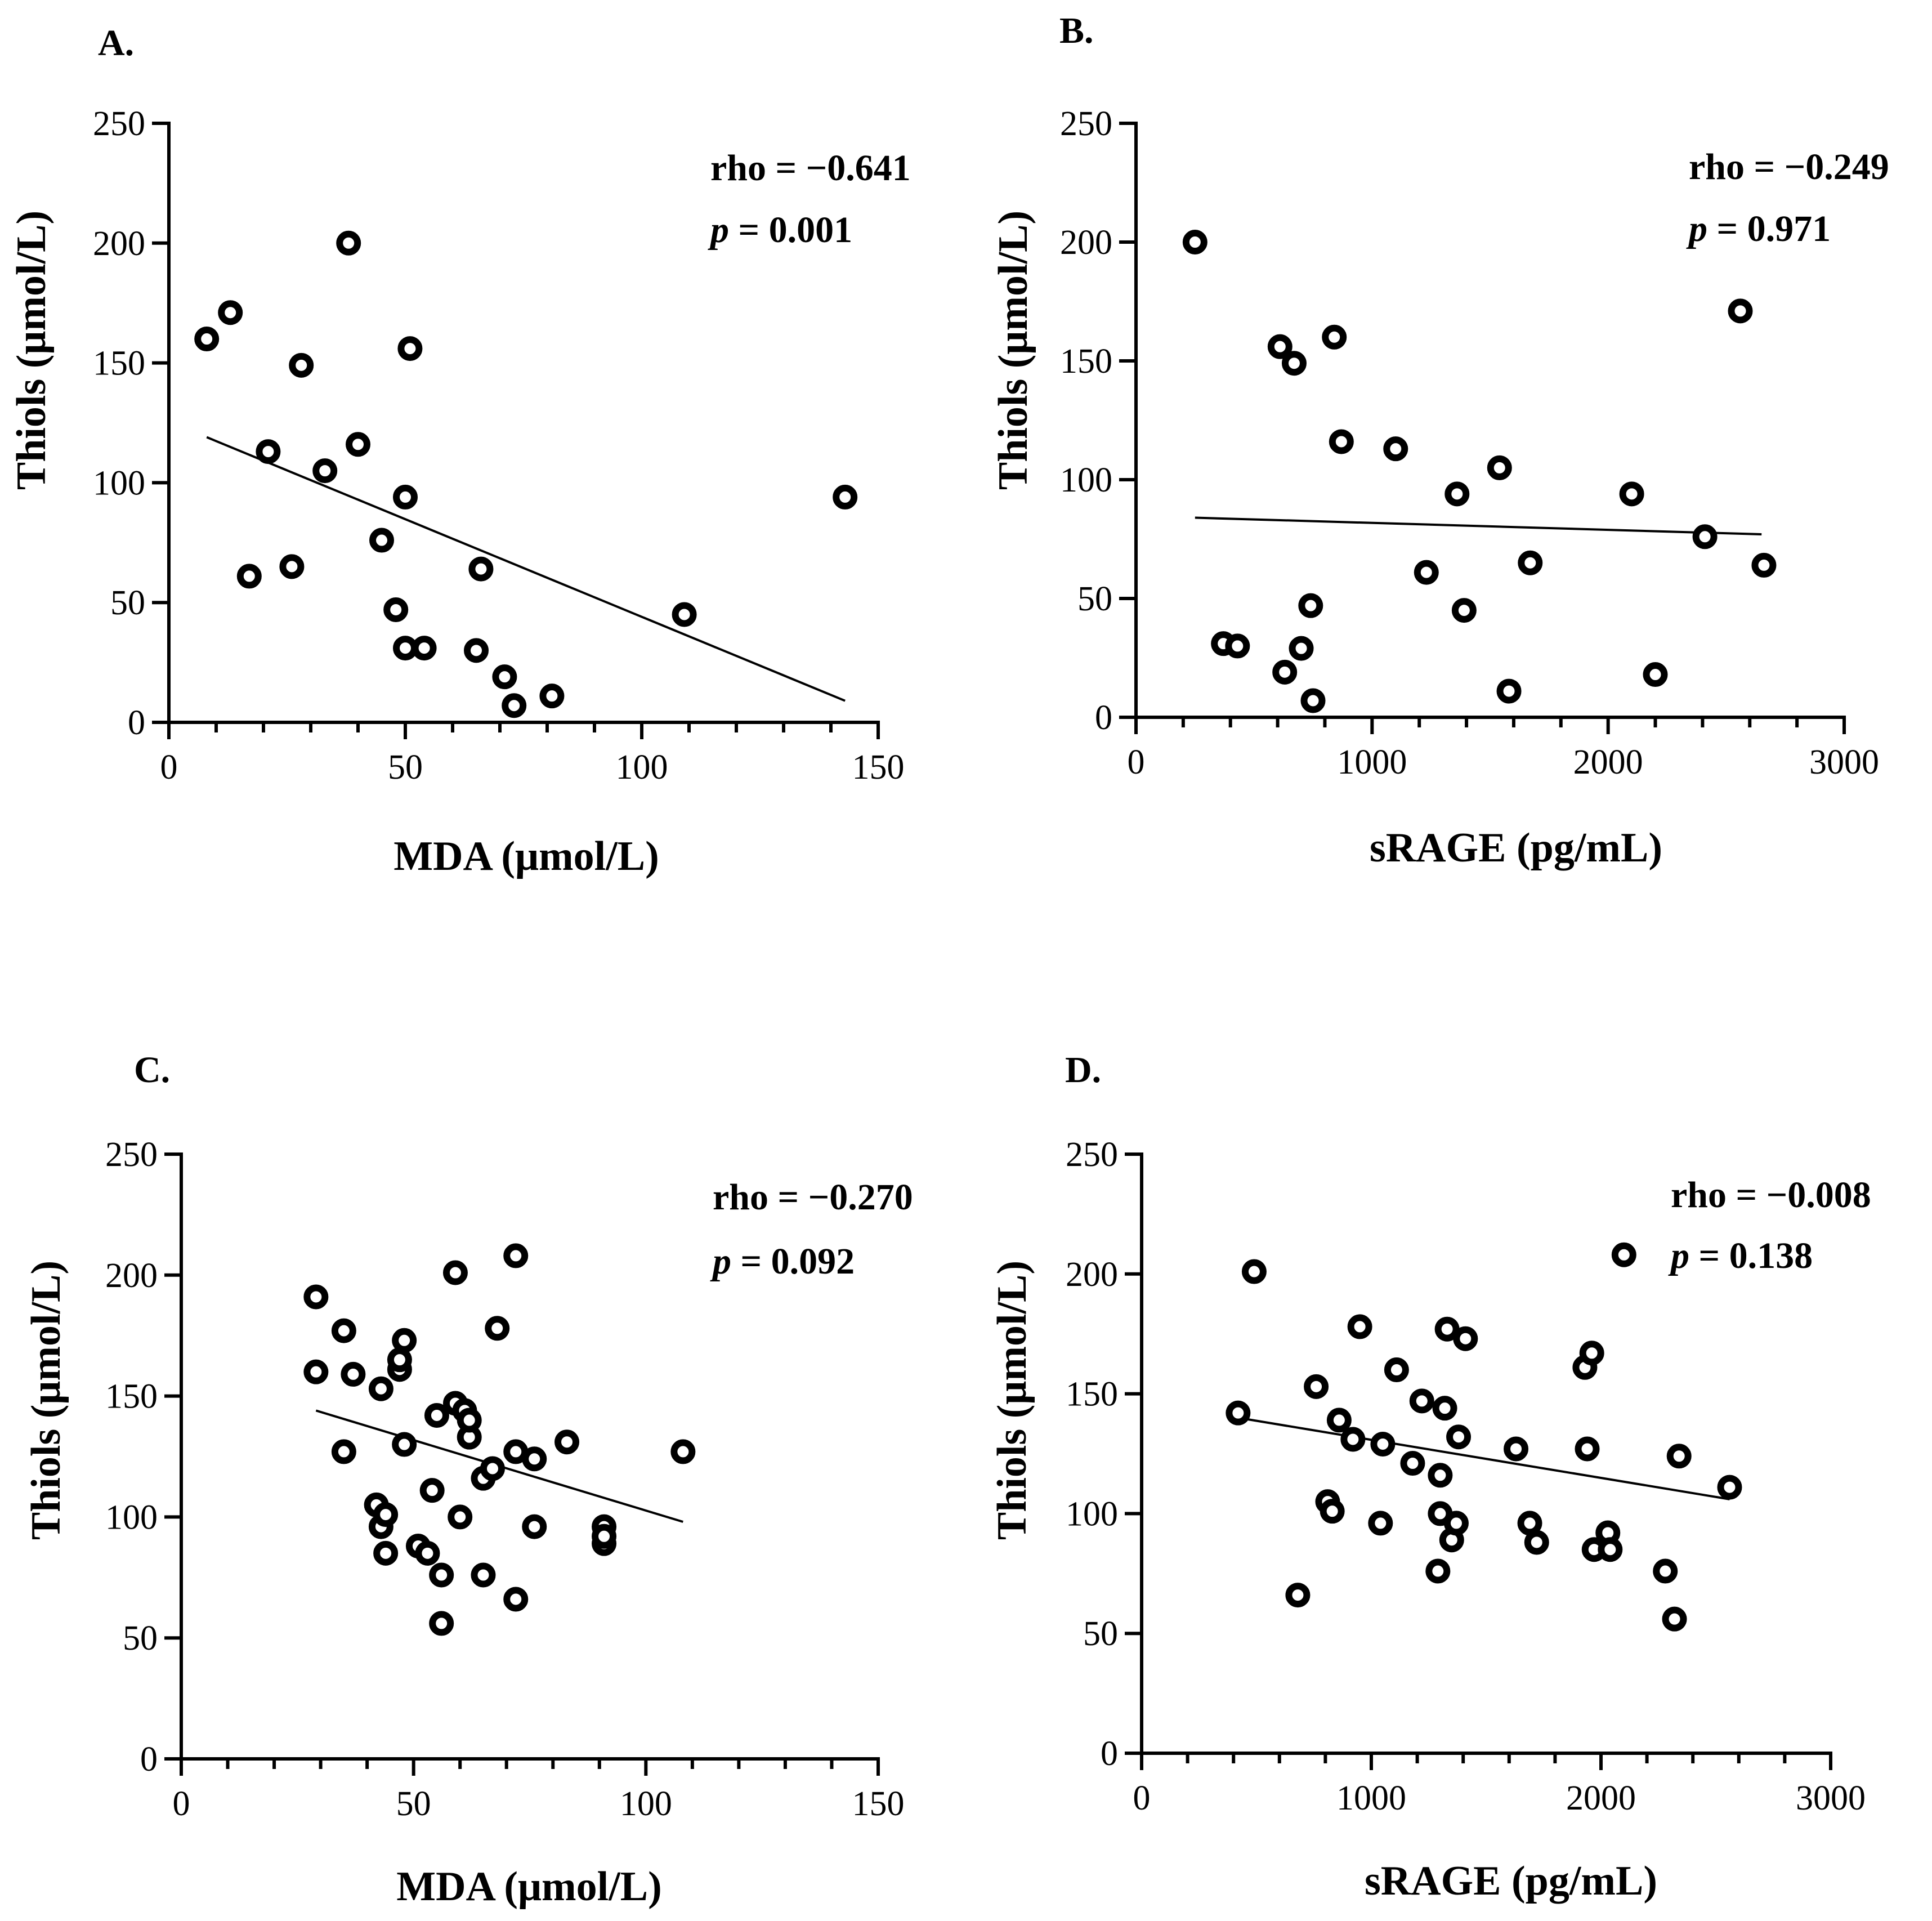 The image size is (1932, 1921). What do you see at coordinates (1092, 1514) in the screenshot?
I see `panel-d-y-tick-label: 100` at bounding box center [1092, 1514].